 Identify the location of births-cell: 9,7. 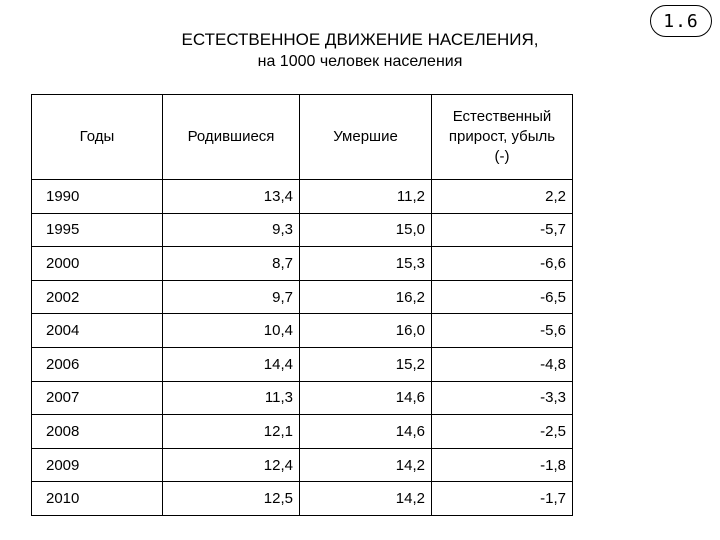
(231, 297).